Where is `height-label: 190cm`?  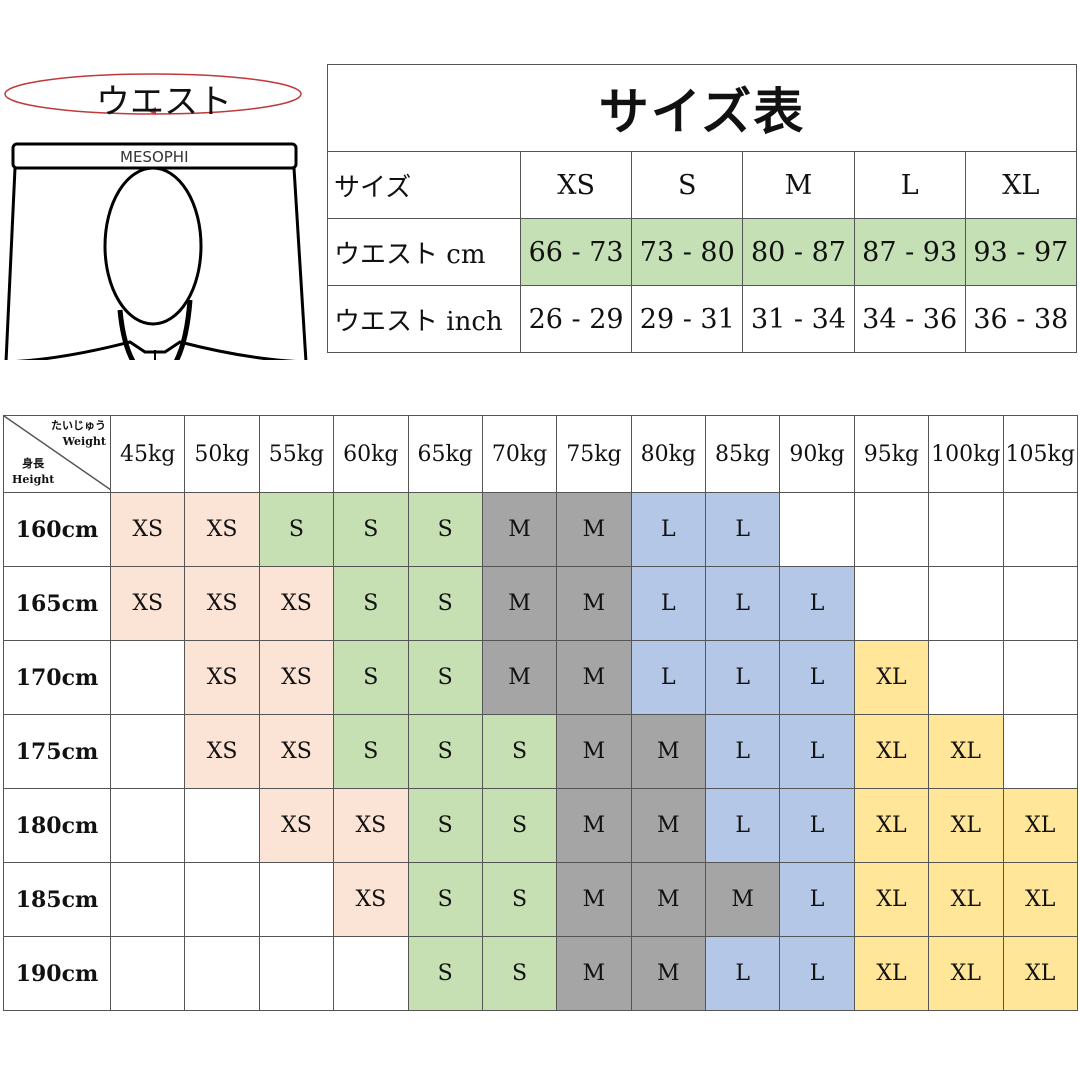
height-label: 190cm is located at coordinates (57, 973).